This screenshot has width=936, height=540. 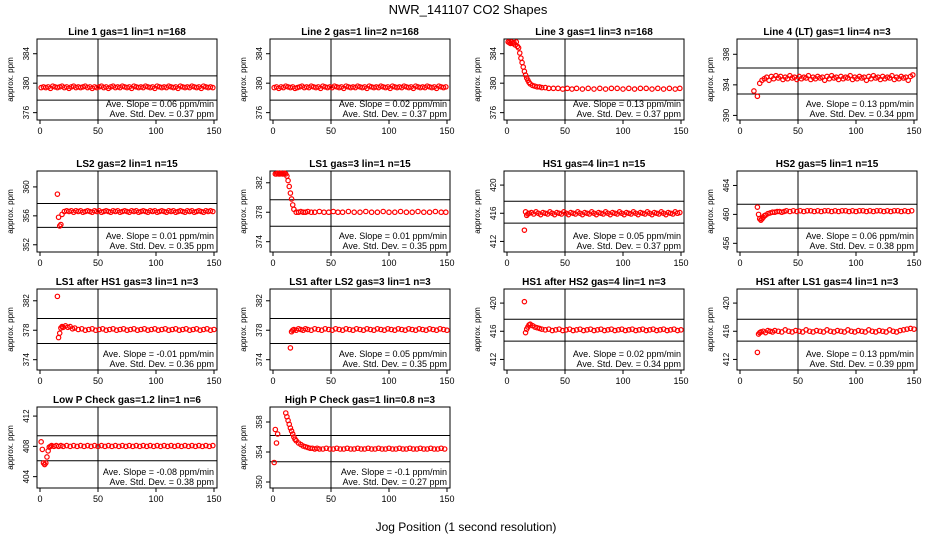 What do you see at coordinates (162, 246) in the screenshot?
I see `stat-note-2: Ave. Std. Dev. = 0.35 ppm` at bounding box center [162, 246].